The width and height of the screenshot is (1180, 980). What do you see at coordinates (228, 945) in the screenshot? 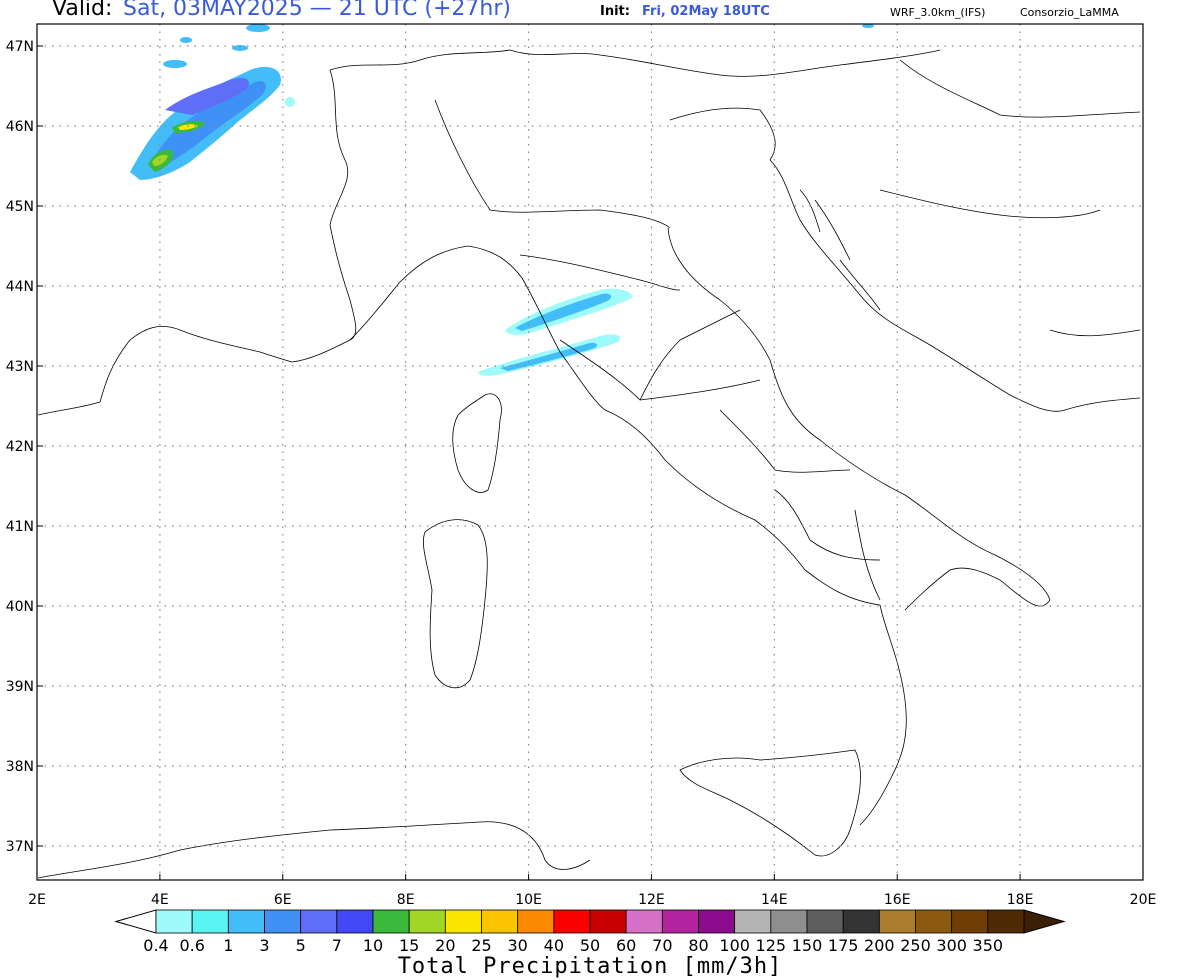
I see `colorbar-label: 1` at bounding box center [228, 945].